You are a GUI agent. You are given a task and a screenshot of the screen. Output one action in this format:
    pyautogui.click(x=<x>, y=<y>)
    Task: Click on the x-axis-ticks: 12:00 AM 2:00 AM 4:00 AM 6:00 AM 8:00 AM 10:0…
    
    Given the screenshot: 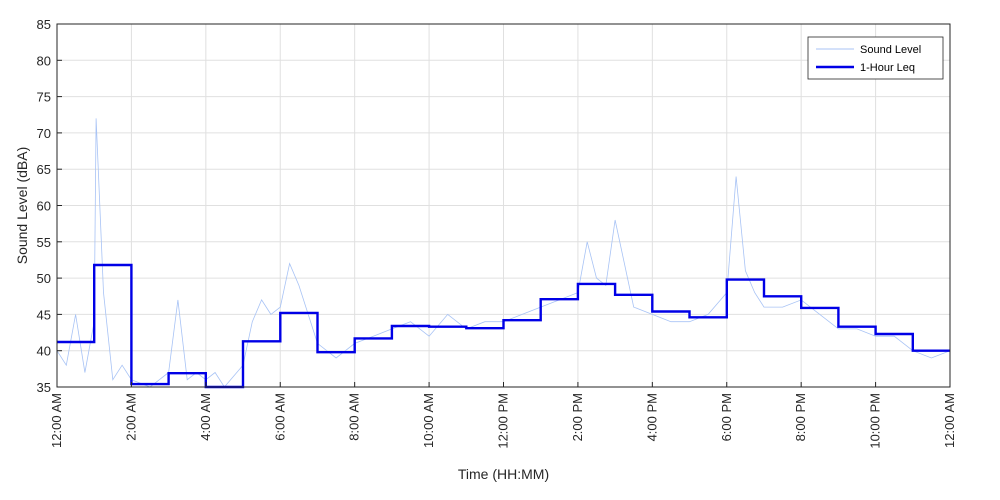 What is the action you would take?
    pyautogui.click(x=503, y=415)
    